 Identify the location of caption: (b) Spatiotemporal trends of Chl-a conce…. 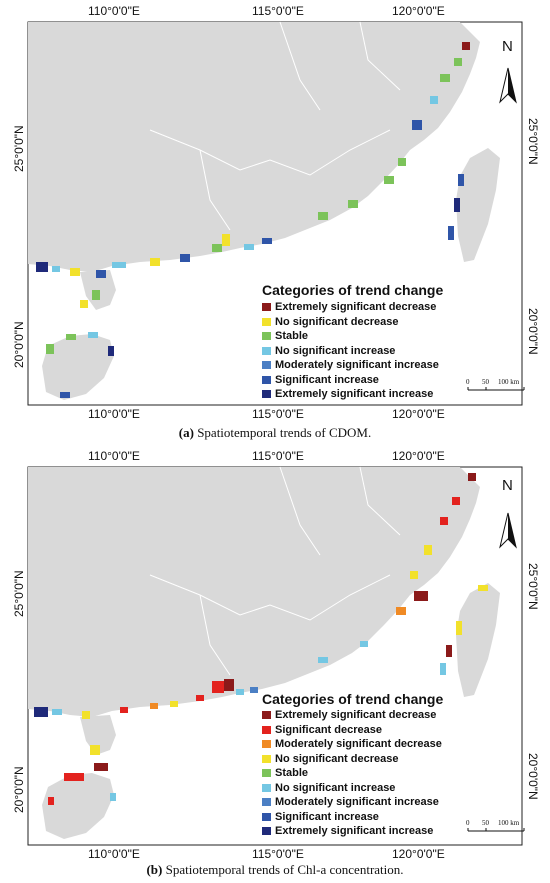
(275, 869).